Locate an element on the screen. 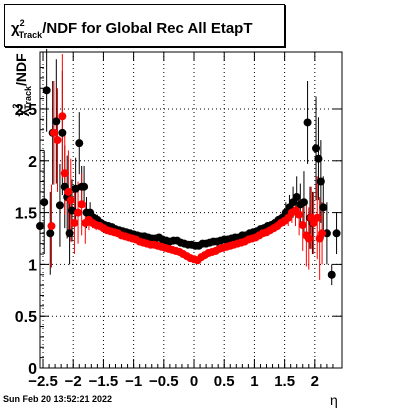 This screenshot has height=409, width=400. chart-title-box: χ2 Track/NDF for Global Rec All EtapT is located at coordinates (144, 25).